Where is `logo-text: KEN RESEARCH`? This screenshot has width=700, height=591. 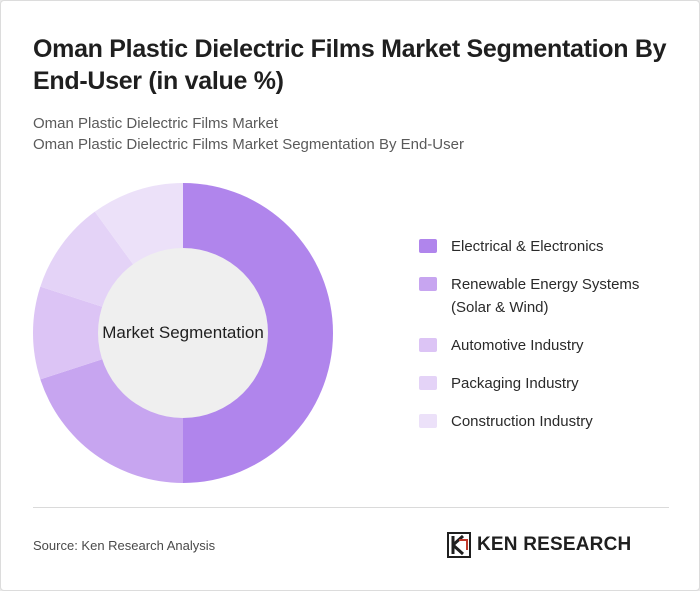 logo-text: KEN RESEARCH is located at coordinates (554, 544).